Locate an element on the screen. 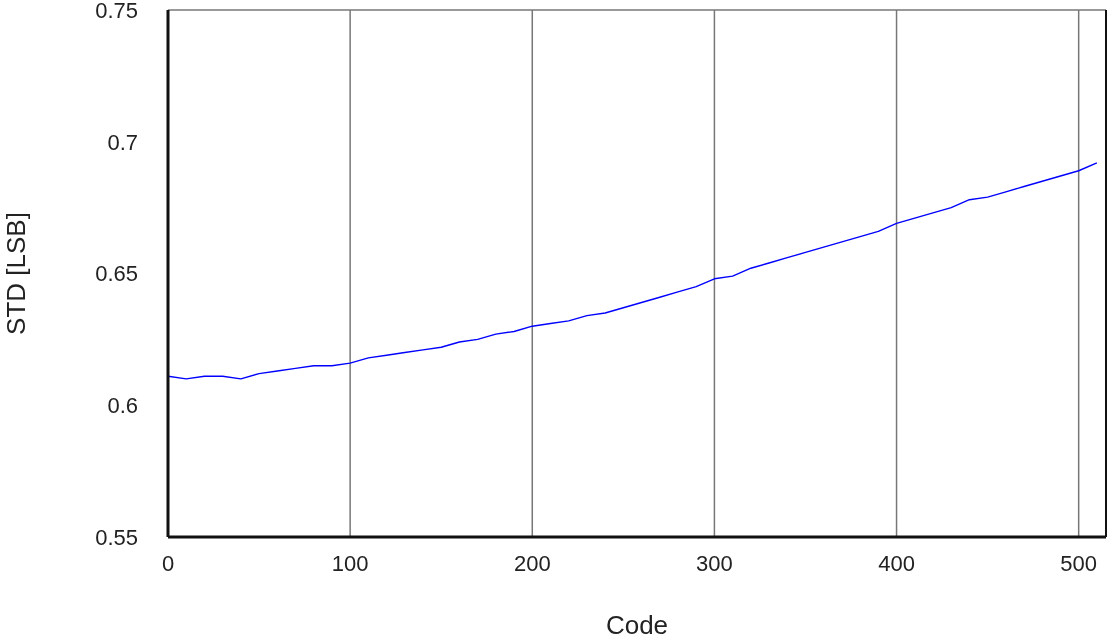  x-tick-label: 500 is located at coordinates (1079, 563).